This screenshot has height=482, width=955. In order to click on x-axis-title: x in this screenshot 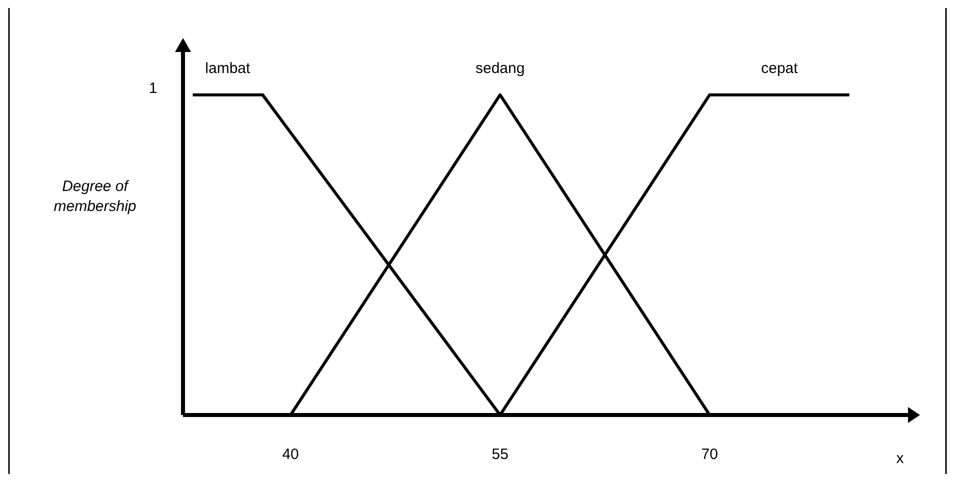, I will do `click(900, 458)`.